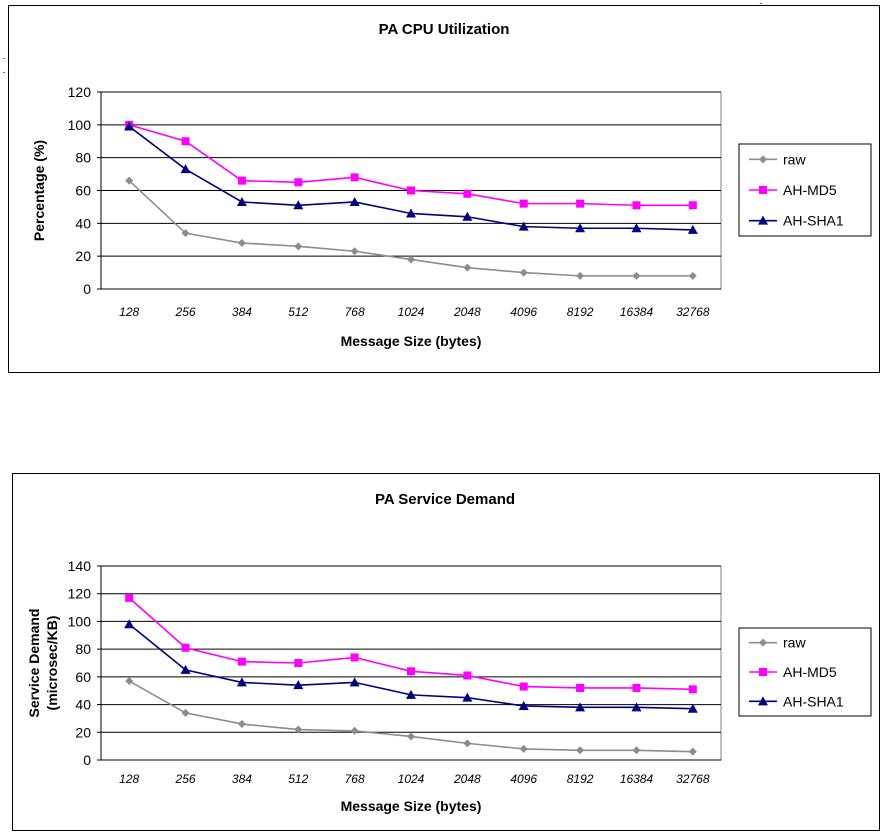  I want to click on legend-label: AH-MD5, so click(810, 190).